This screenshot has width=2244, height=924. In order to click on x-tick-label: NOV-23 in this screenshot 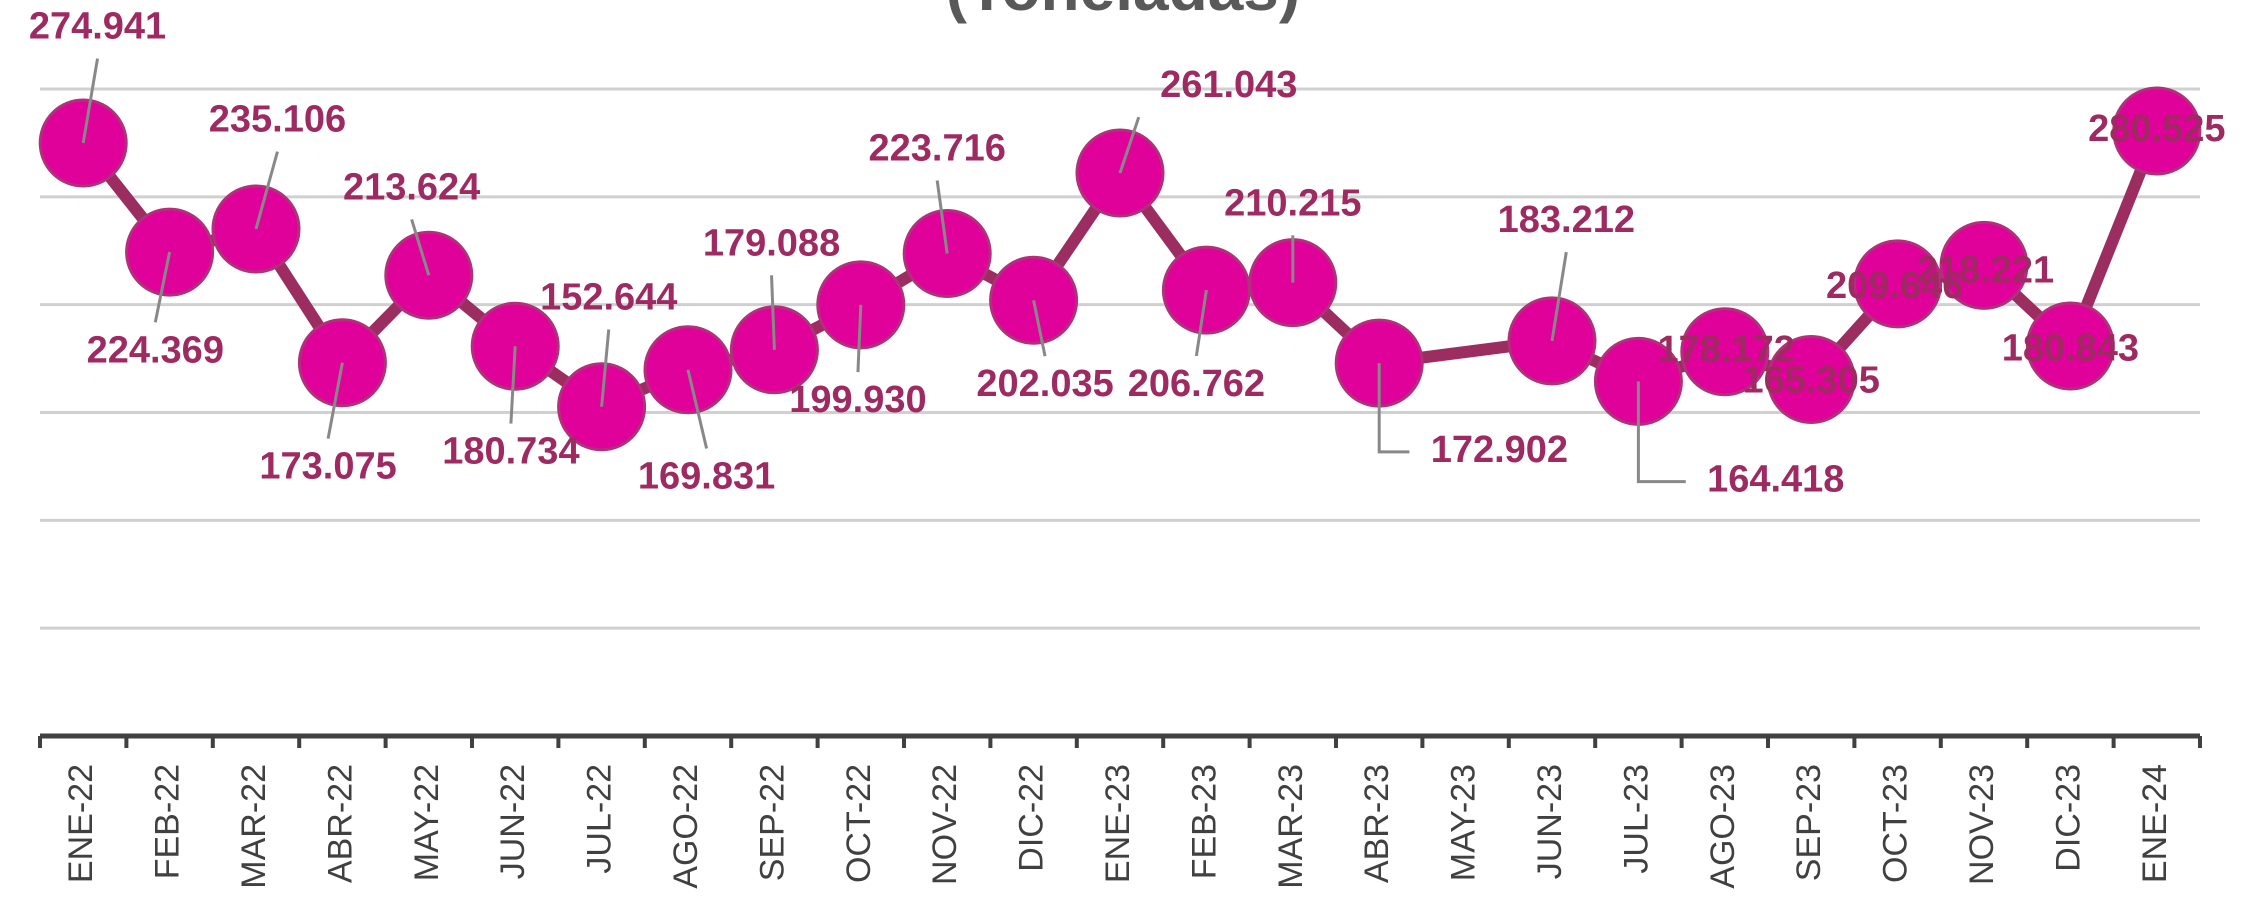, I will do `click(1982, 824)`.